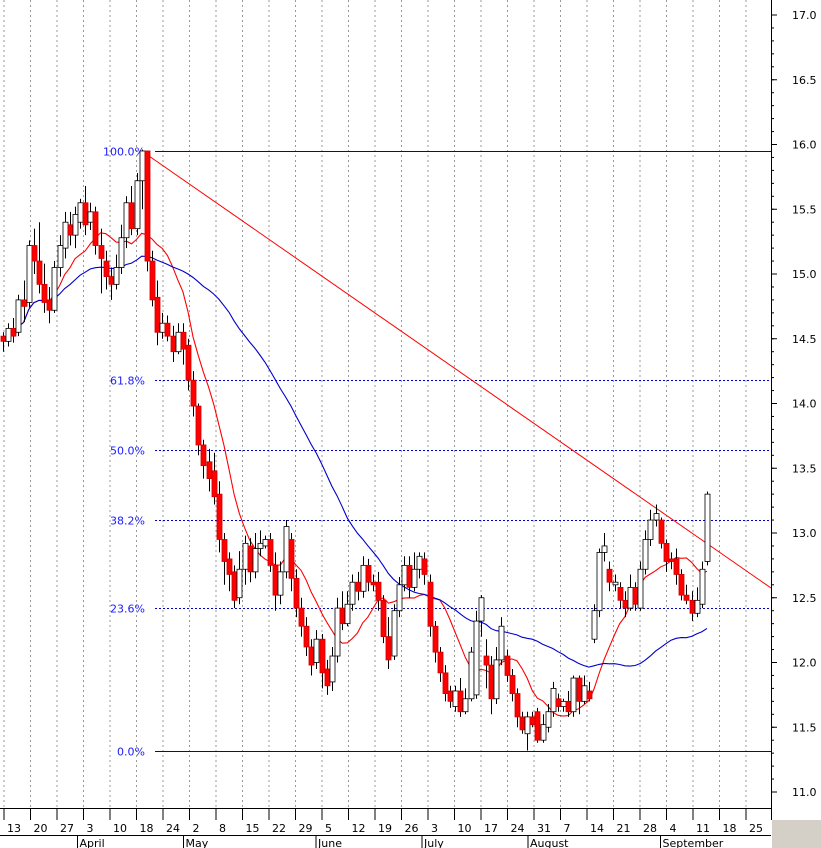  Describe the element at coordinates (804, 145) in the screenshot. I see `price-tick-label: 16.0` at that location.